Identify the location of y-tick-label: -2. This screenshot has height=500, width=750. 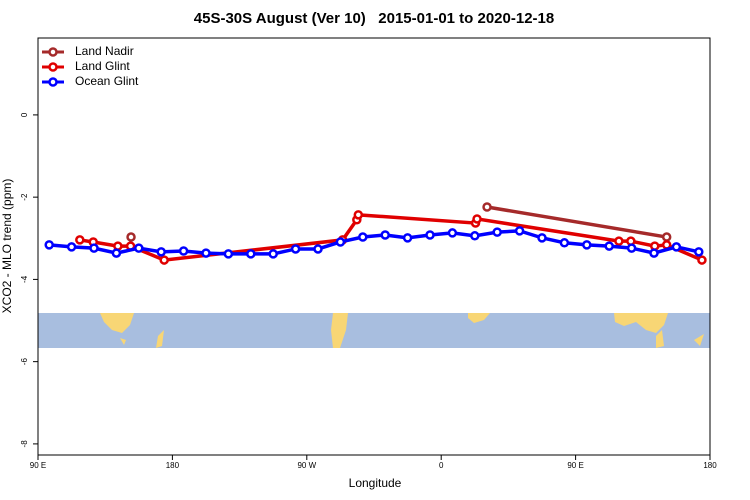
(24, 197).